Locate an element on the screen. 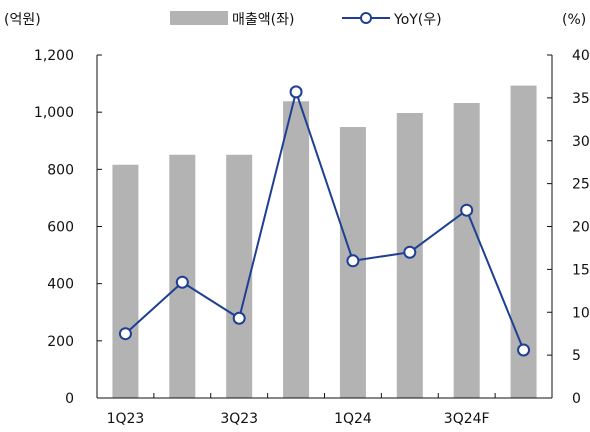  yoy-point-3Q23 is located at coordinates (239, 318).